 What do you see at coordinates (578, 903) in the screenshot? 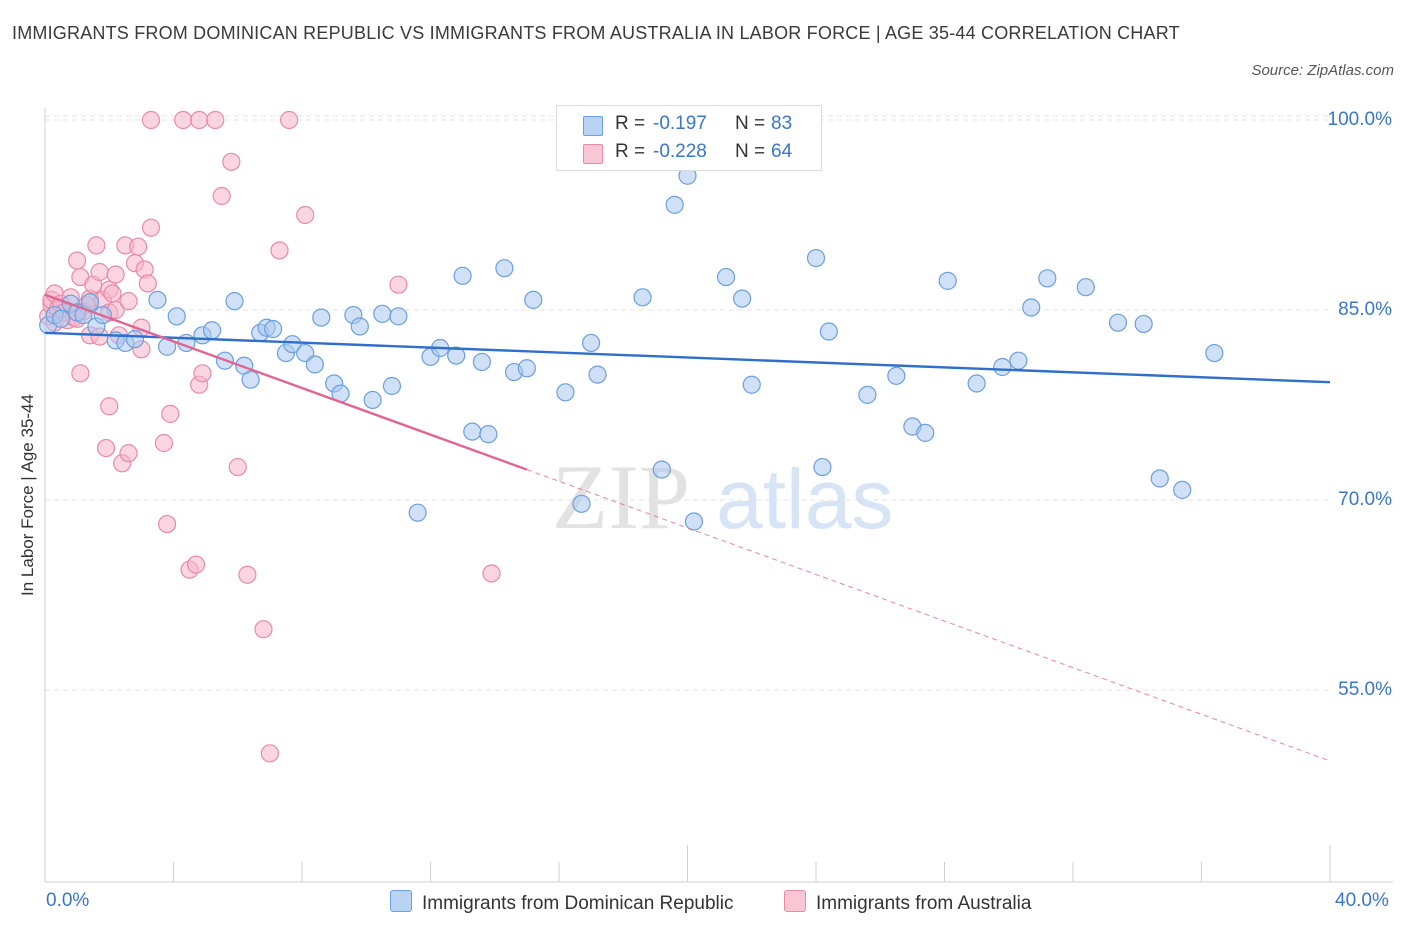
I see `bottom-legend-label-blue: Immigrants from Dominican Republic` at bounding box center [578, 903].